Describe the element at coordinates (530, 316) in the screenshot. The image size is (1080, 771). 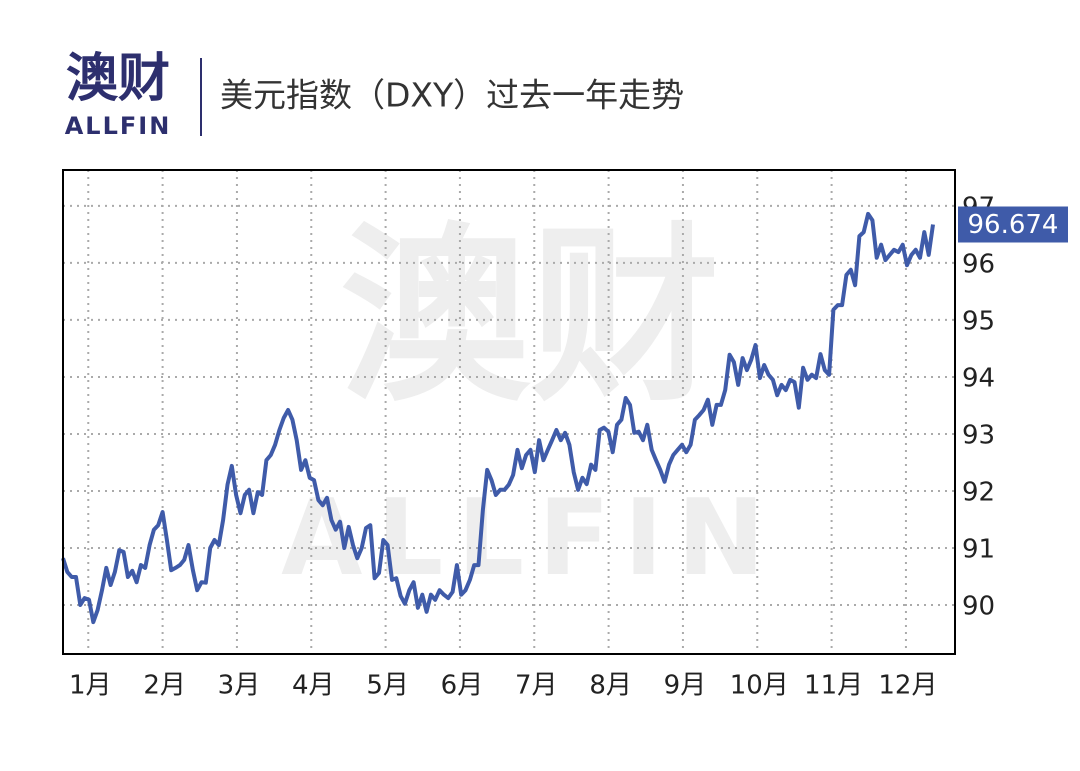
I see `watermark: 澳财` at that location.